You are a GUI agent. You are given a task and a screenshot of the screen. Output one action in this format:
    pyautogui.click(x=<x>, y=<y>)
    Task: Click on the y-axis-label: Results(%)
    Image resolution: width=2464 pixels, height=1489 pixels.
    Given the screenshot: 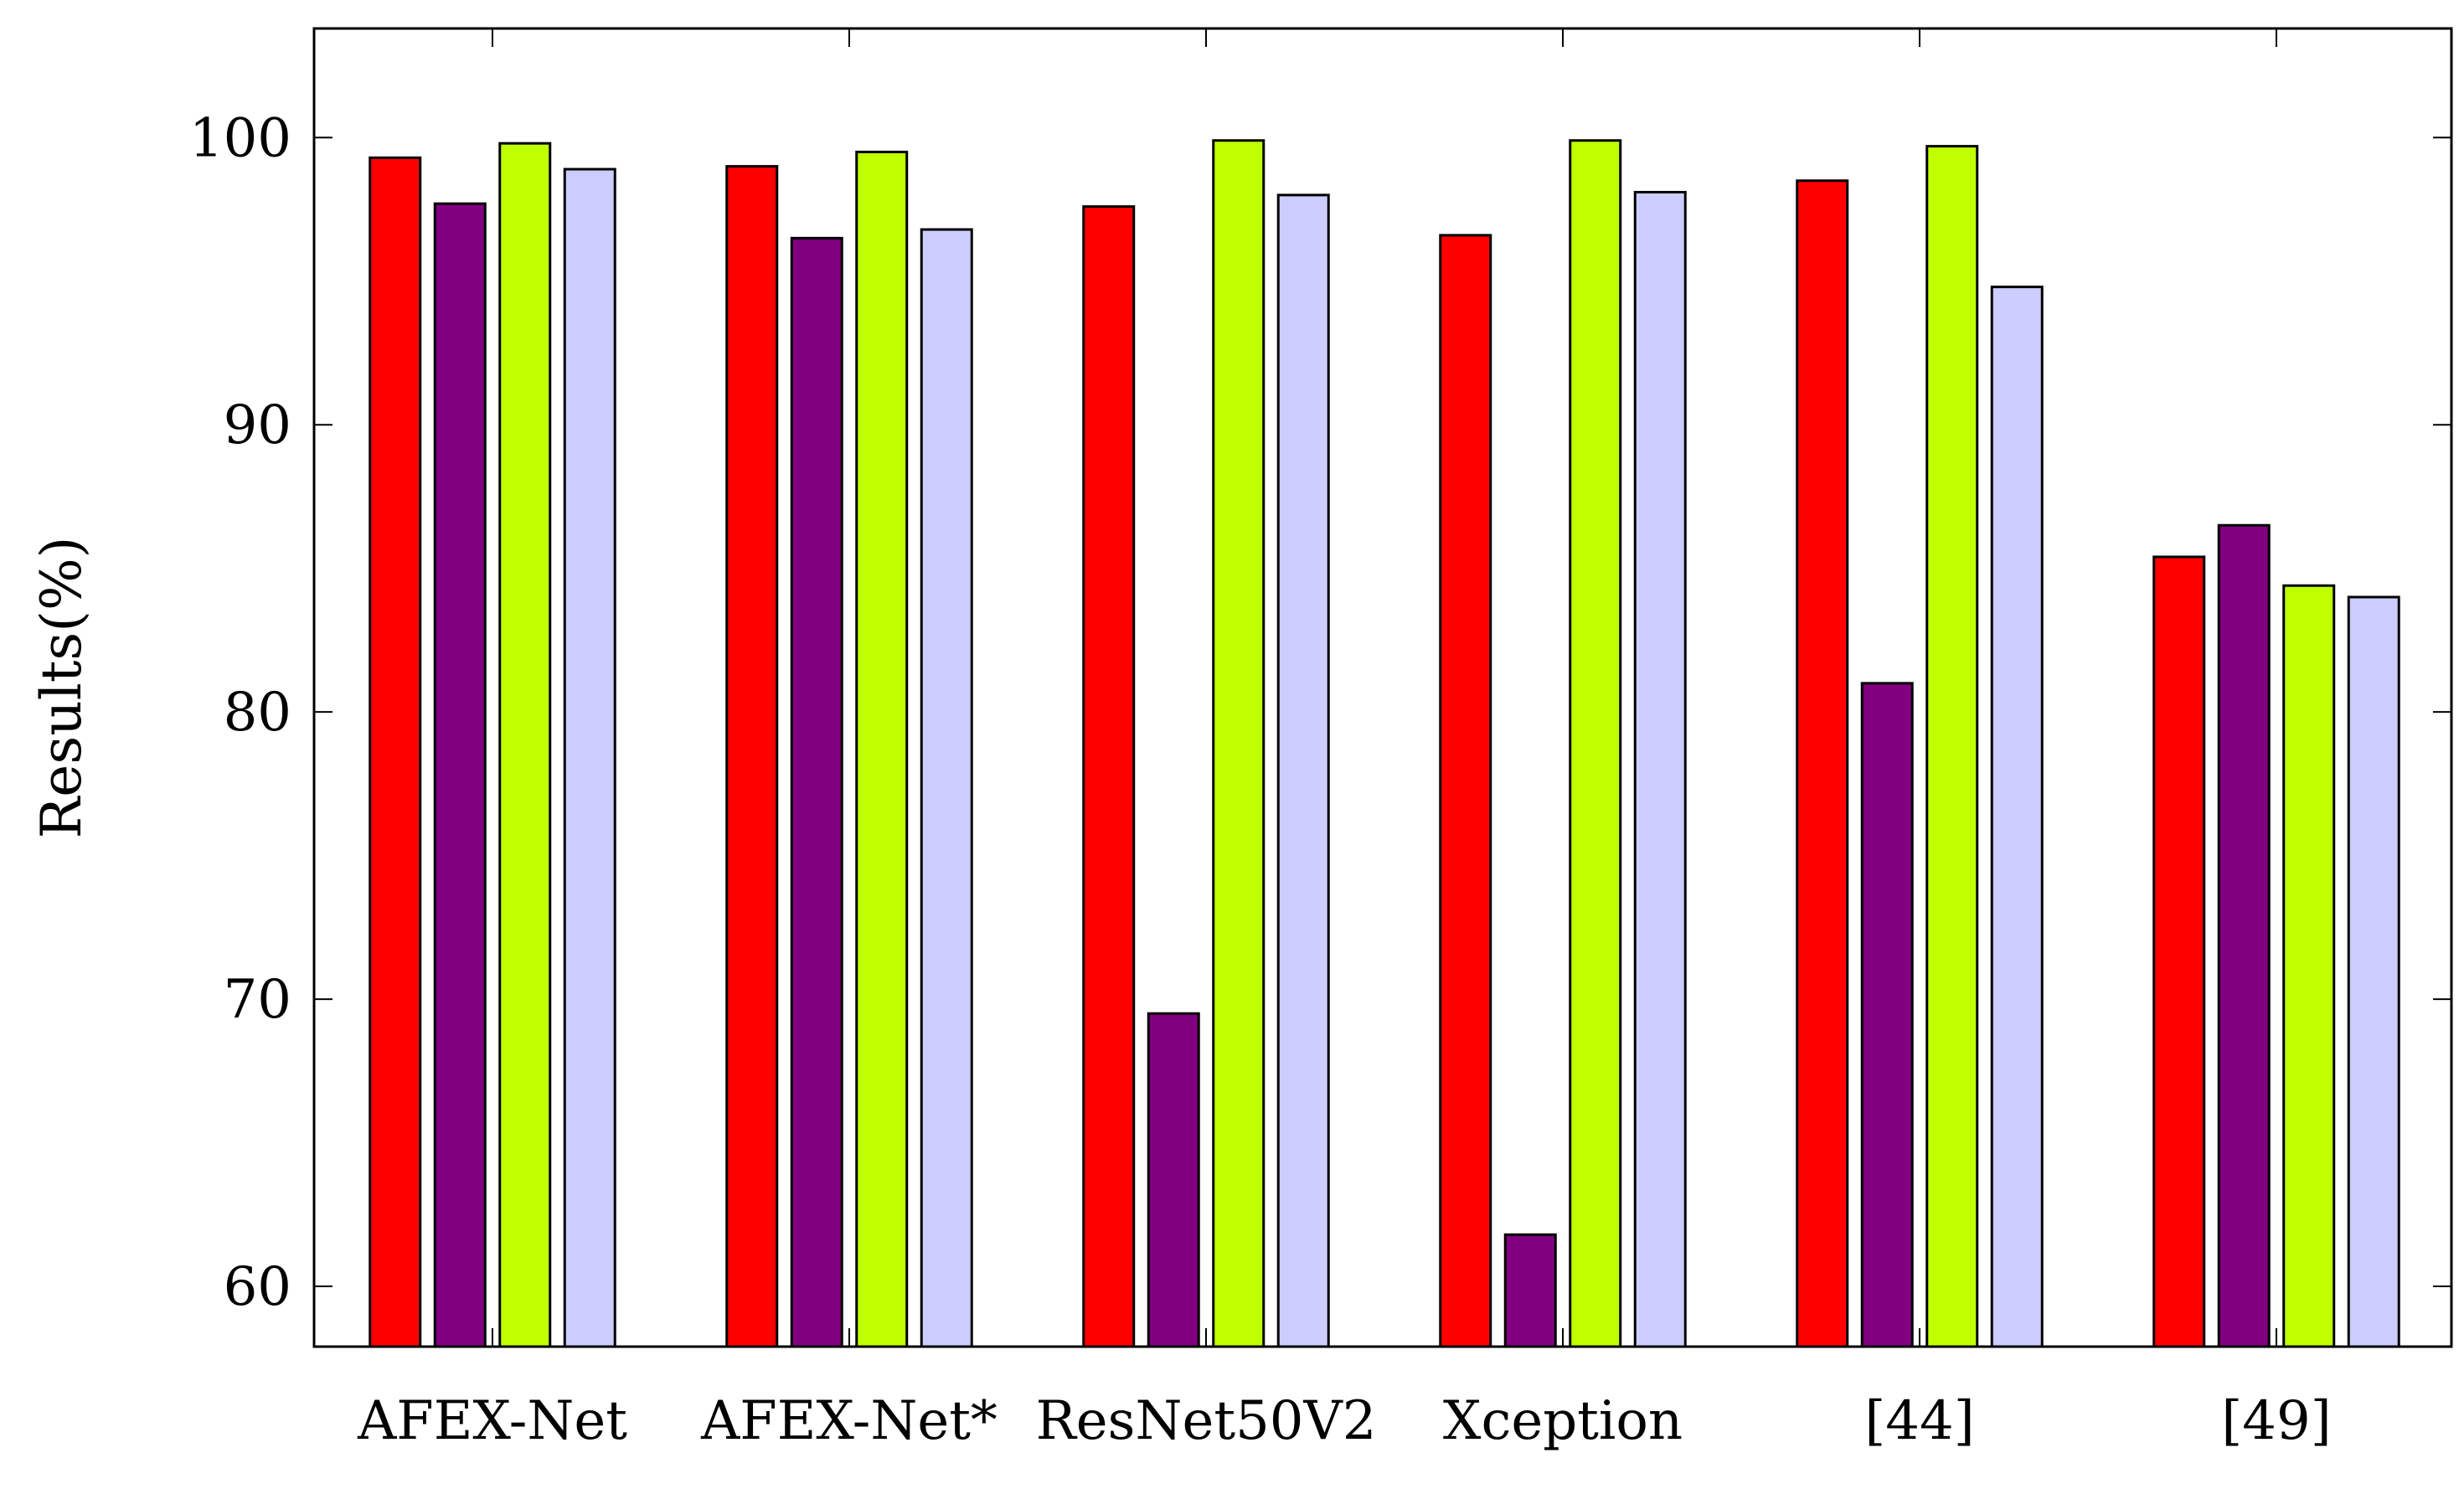 What is the action you would take?
    pyautogui.click(x=61, y=688)
    